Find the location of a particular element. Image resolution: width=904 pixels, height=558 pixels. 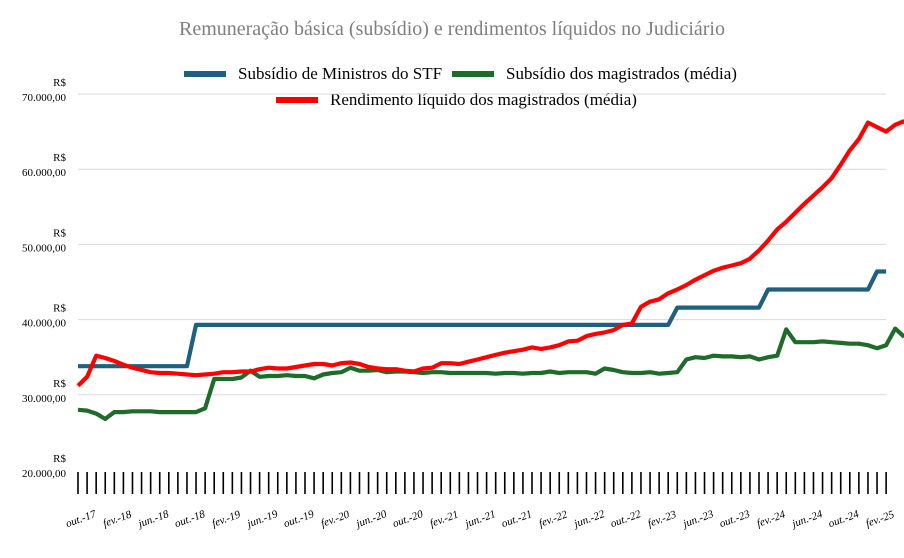

x-tick-label: out.-18 is located at coordinates (190, 519).